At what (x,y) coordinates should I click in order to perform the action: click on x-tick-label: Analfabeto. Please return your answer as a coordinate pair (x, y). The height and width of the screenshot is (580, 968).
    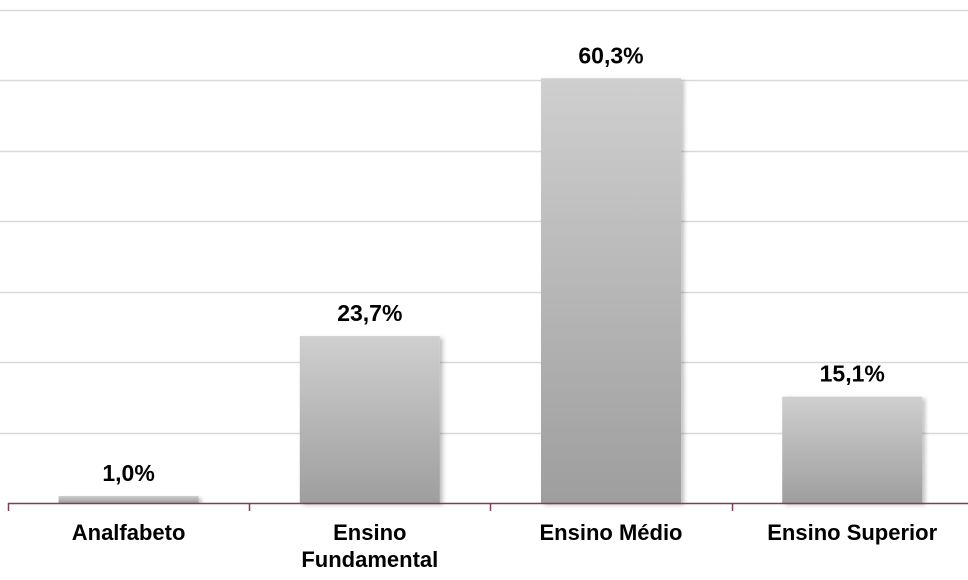
    Looking at the image, I should click on (129, 532).